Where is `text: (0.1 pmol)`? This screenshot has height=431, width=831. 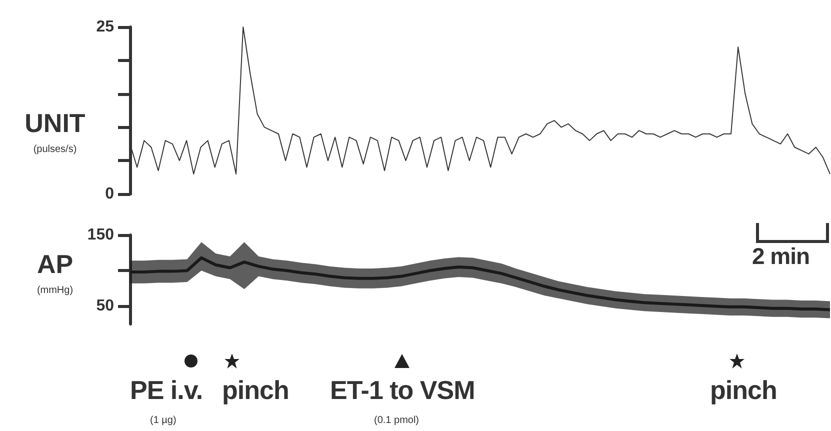 text: (0.1 pmol) is located at coordinates (397, 420).